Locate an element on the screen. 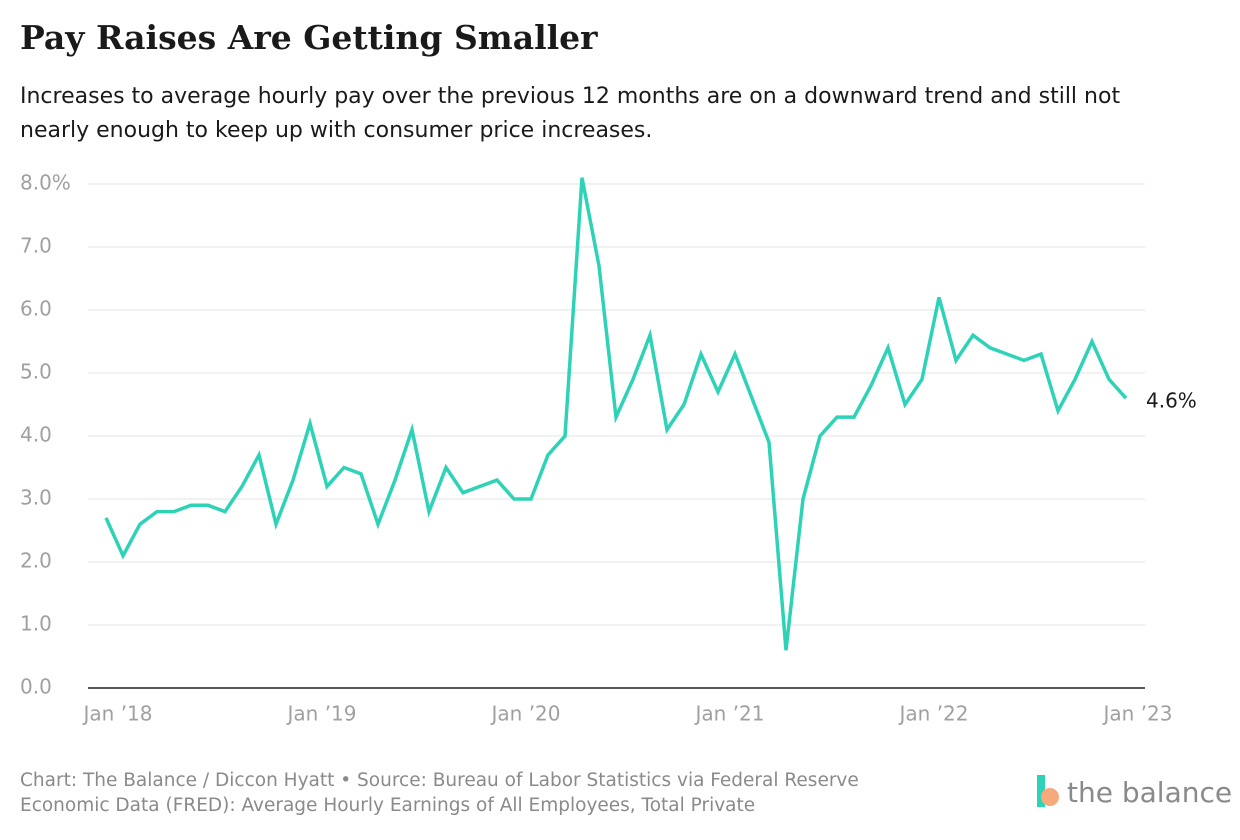 The width and height of the screenshot is (1240, 840). logo: the balance is located at coordinates (1134, 792).